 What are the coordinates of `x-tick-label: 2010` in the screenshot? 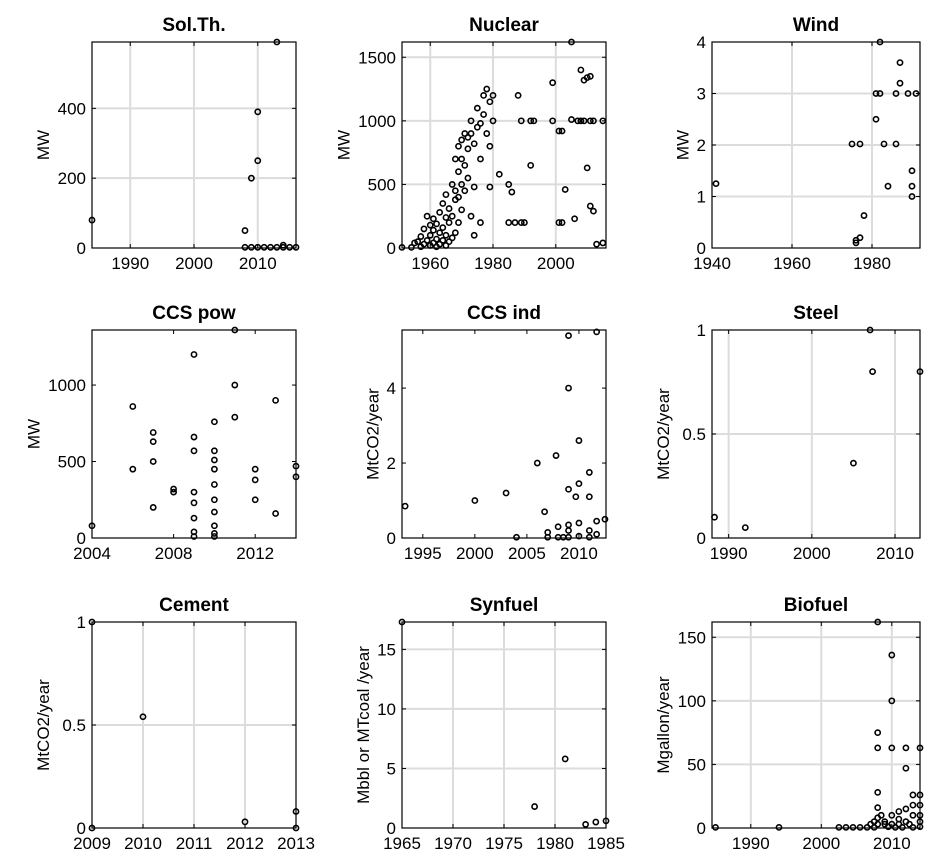 It's located at (579, 553).